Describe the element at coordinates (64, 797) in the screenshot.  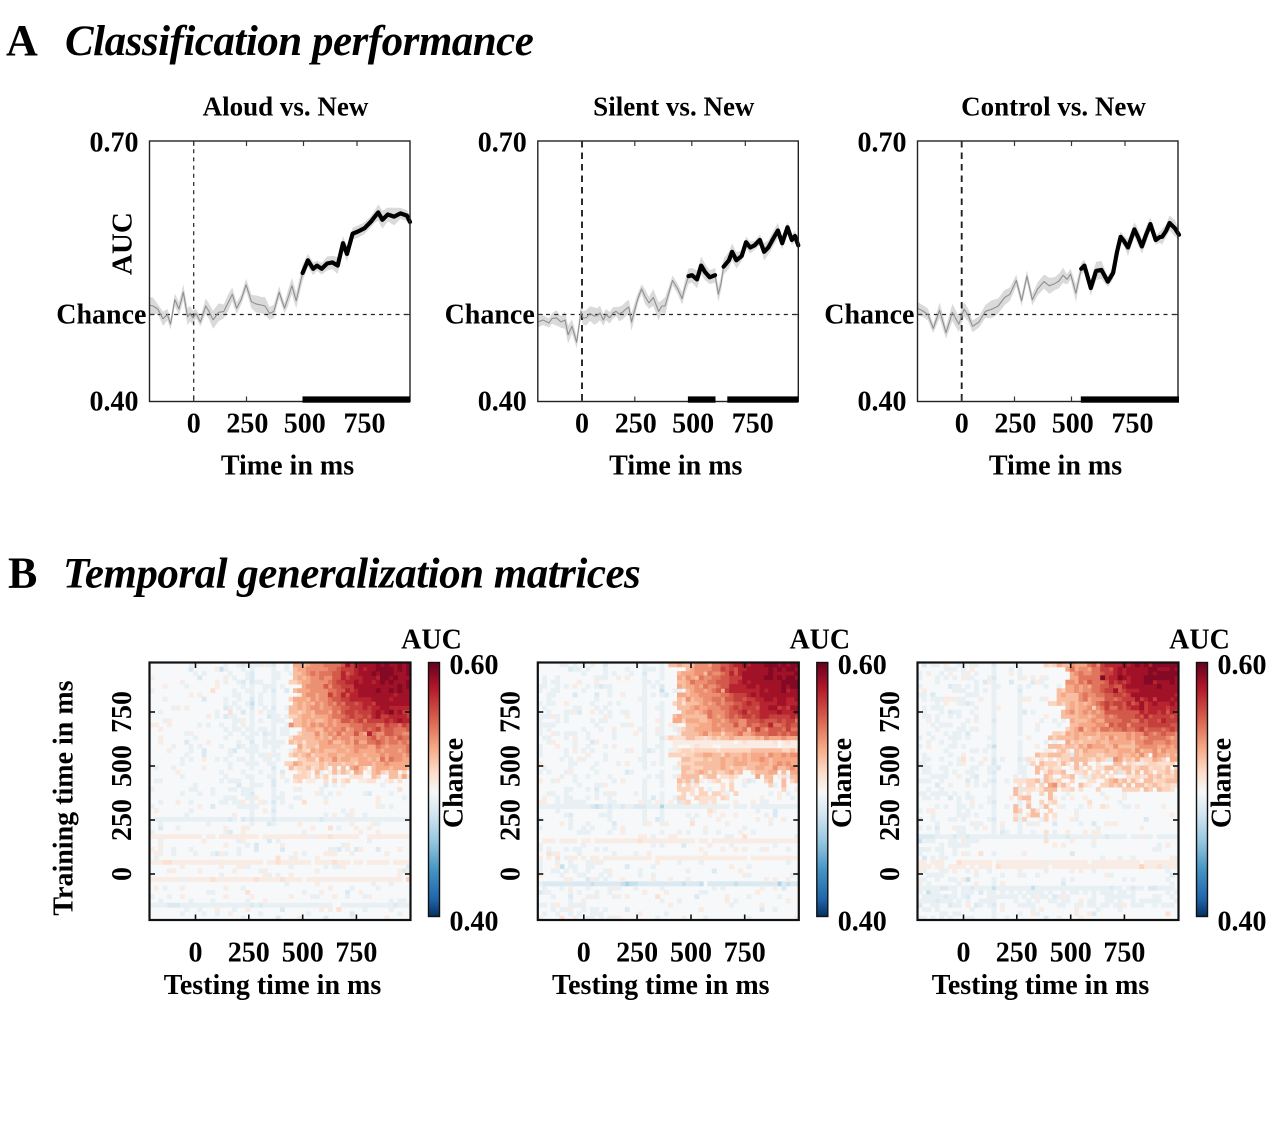
I see `svg-text: Training time in ms` at that location.